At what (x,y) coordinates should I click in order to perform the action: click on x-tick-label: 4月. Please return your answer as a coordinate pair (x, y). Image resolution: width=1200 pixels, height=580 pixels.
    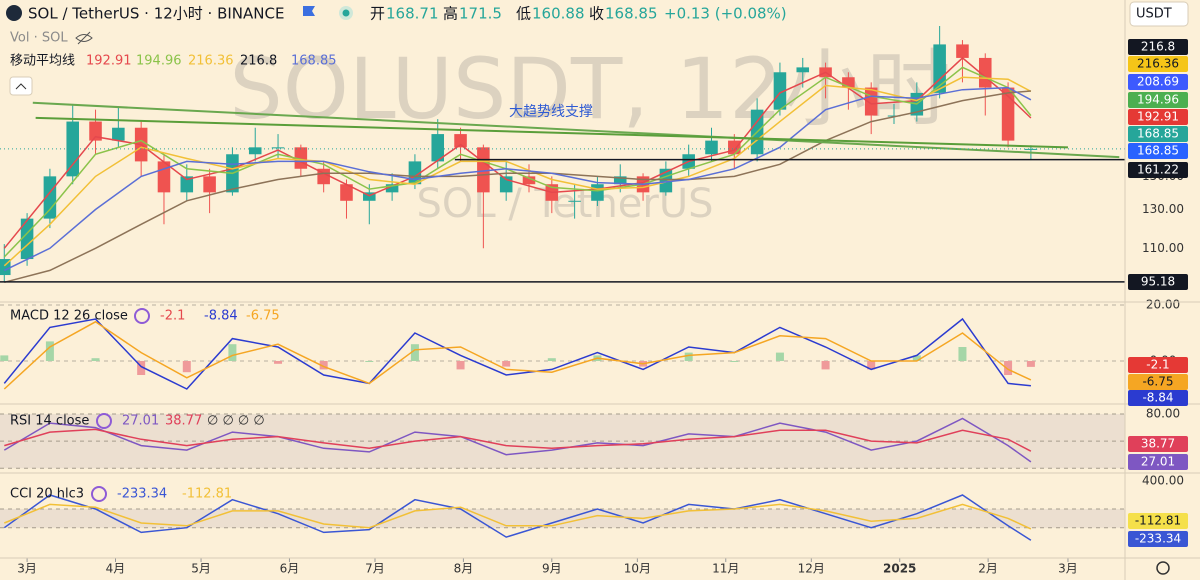
    Looking at the image, I should click on (116, 569).